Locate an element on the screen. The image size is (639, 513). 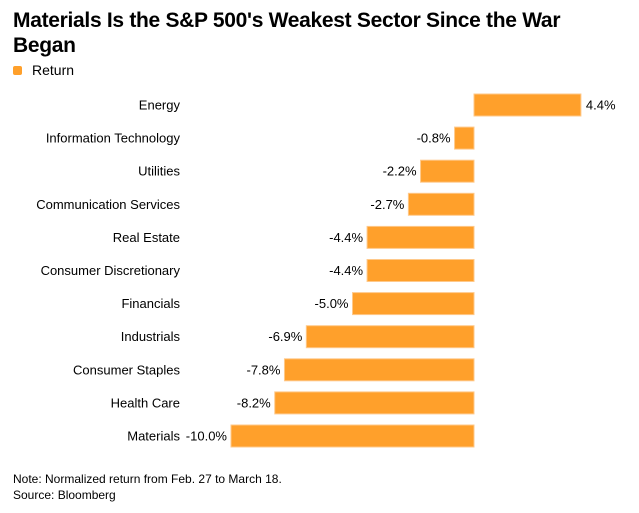
category-label: Real Estate is located at coordinates (146, 237).